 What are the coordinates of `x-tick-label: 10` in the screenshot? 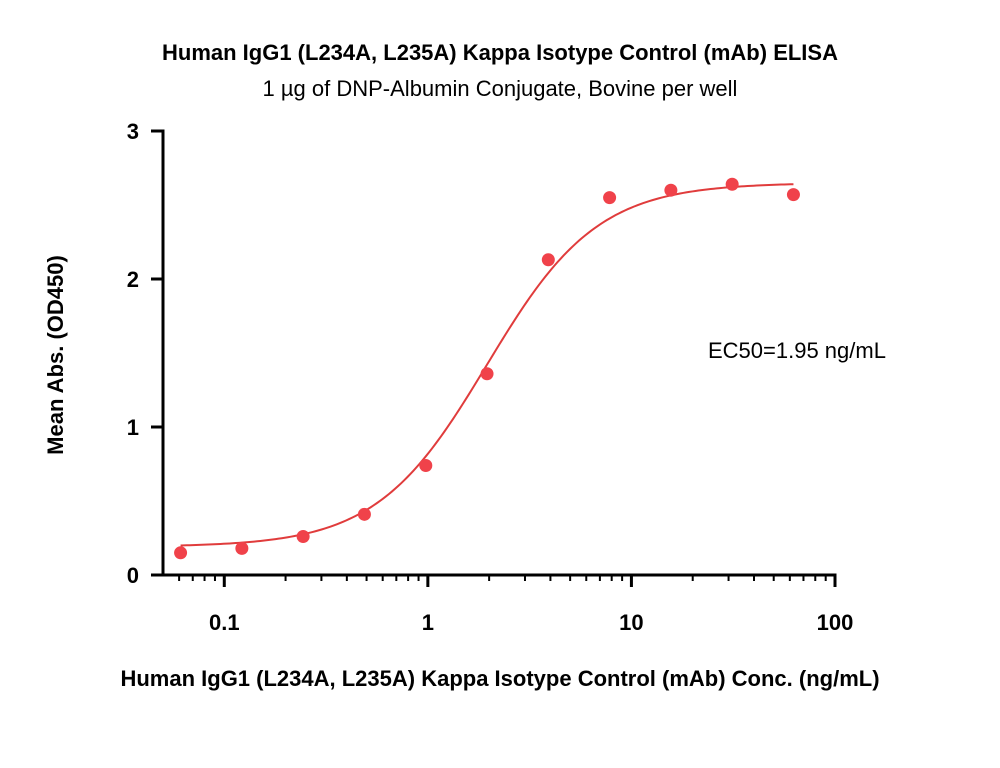 It's located at (631, 622).